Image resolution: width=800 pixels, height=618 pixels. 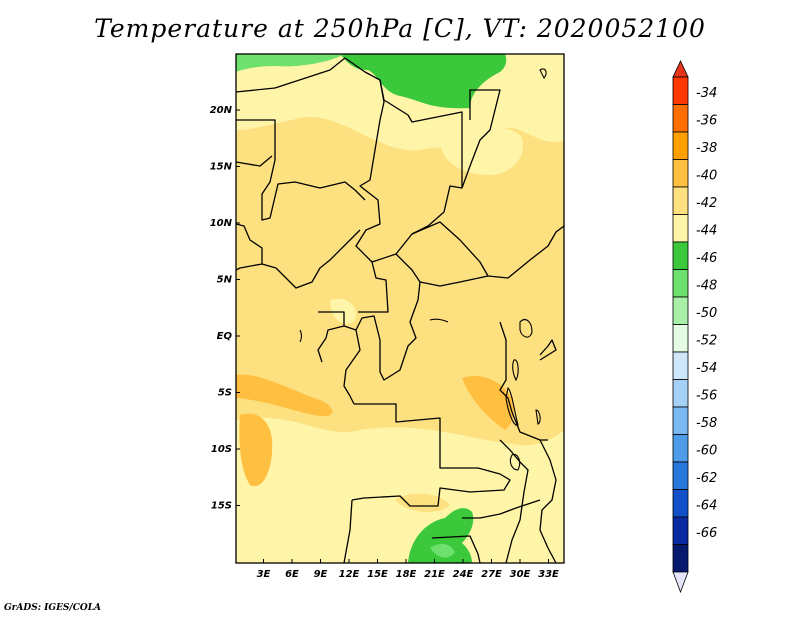 What do you see at coordinates (520, 574) in the screenshot?
I see `lon-label: 30E` at bounding box center [520, 574].